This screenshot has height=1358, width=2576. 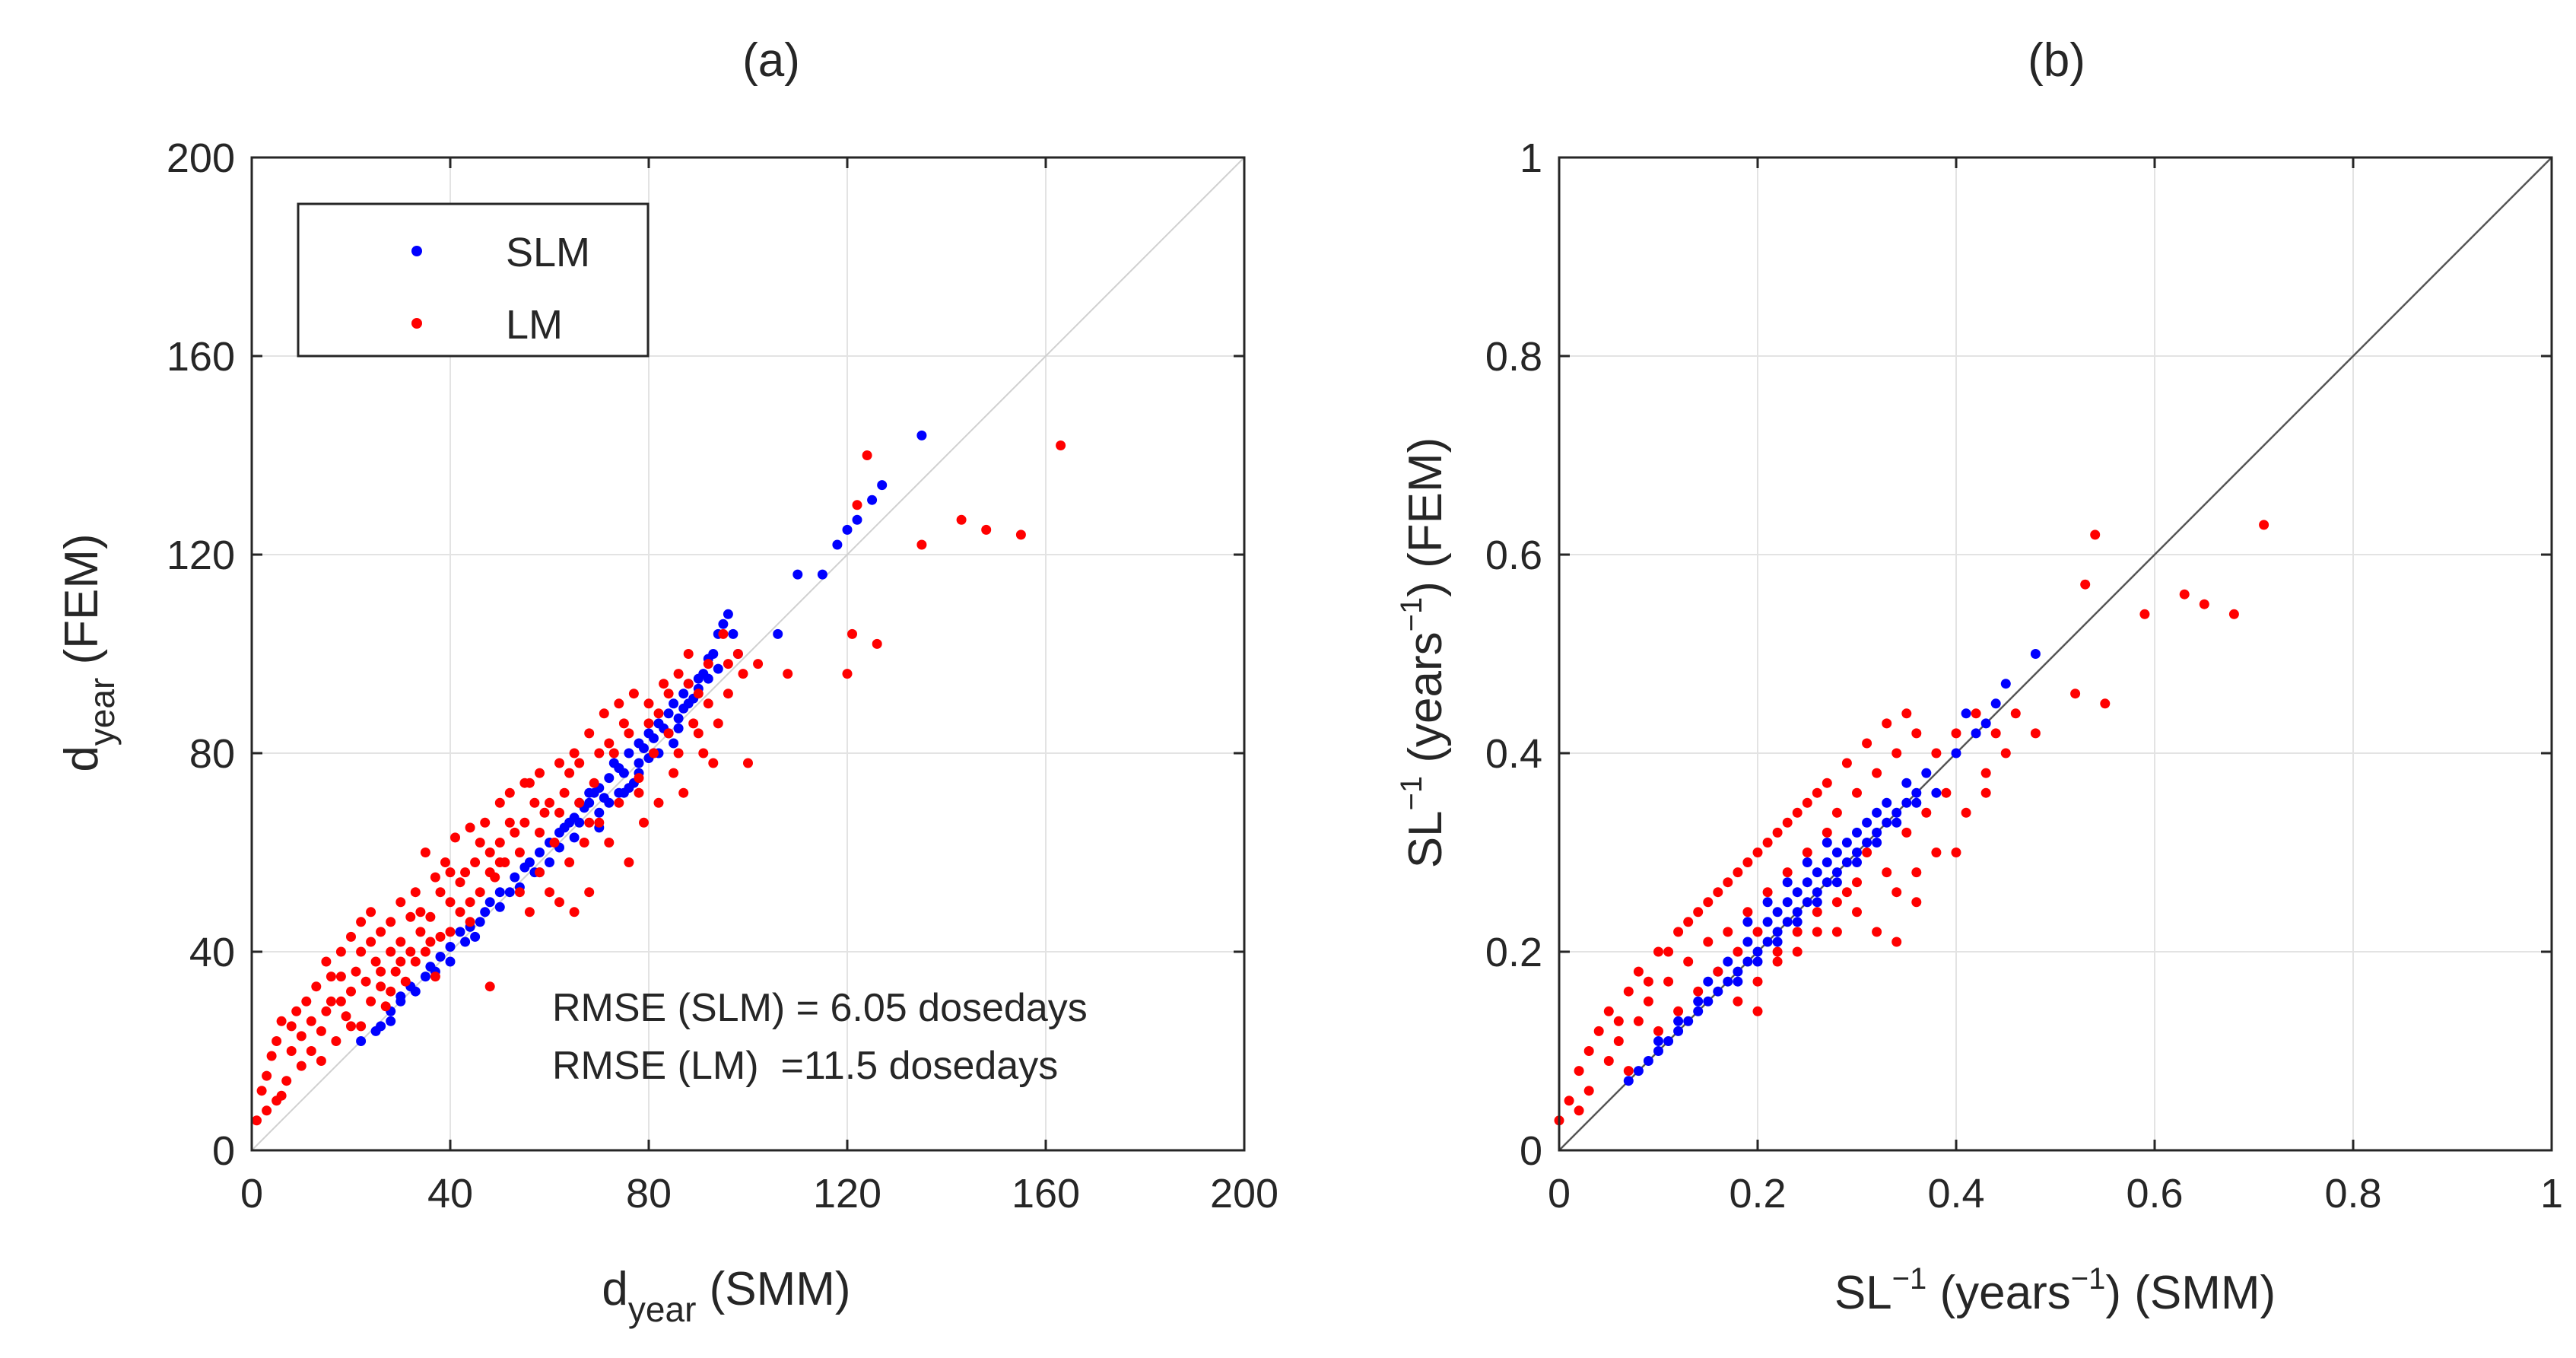 What do you see at coordinates (2056, 60) in the screenshot?
I see `panel-b-title: (b)` at bounding box center [2056, 60].